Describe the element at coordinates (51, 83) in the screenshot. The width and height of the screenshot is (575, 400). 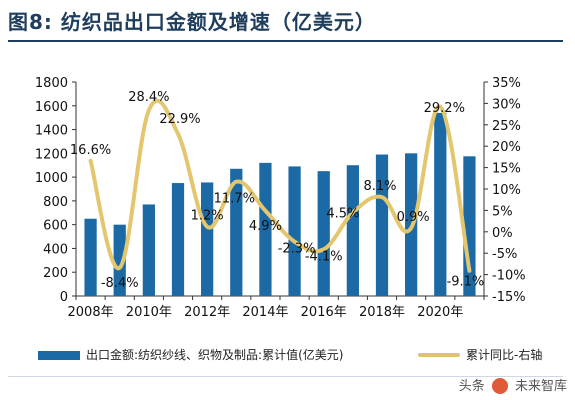
I see `y-left-tick-label: 1800` at that location.